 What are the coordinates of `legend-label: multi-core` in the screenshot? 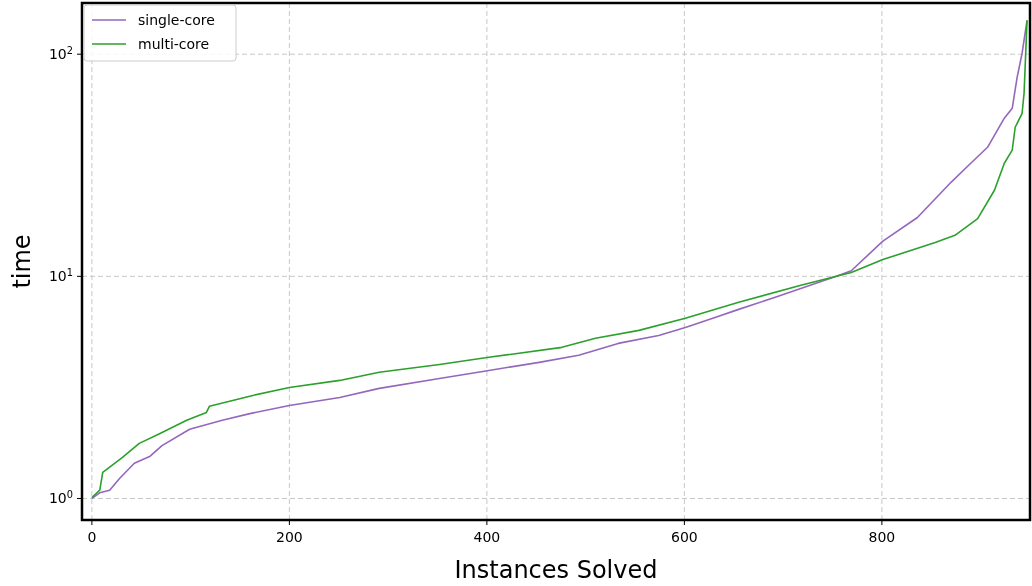 It's located at (174, 44).